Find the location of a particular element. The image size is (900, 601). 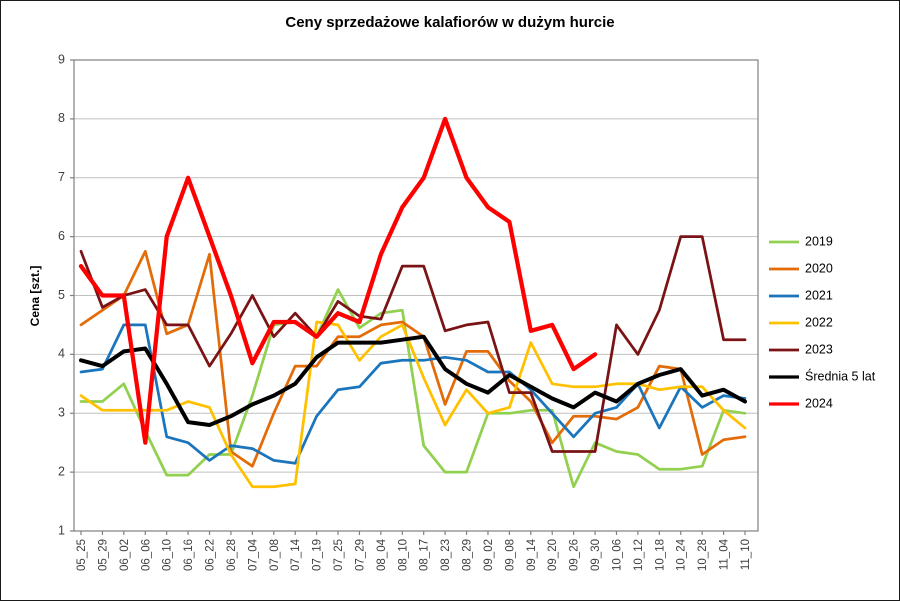

x-tick-label: 11_10 is located at coordinates (746, 554).